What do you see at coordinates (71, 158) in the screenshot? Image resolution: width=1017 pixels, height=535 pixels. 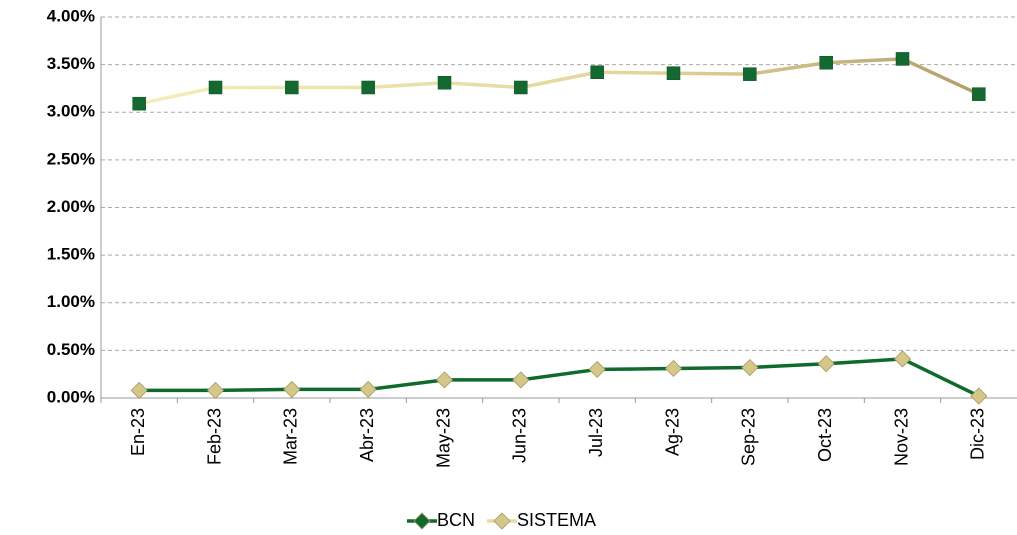 I see `y-tick-label: 2.50%` at bounding box center [71, 158].